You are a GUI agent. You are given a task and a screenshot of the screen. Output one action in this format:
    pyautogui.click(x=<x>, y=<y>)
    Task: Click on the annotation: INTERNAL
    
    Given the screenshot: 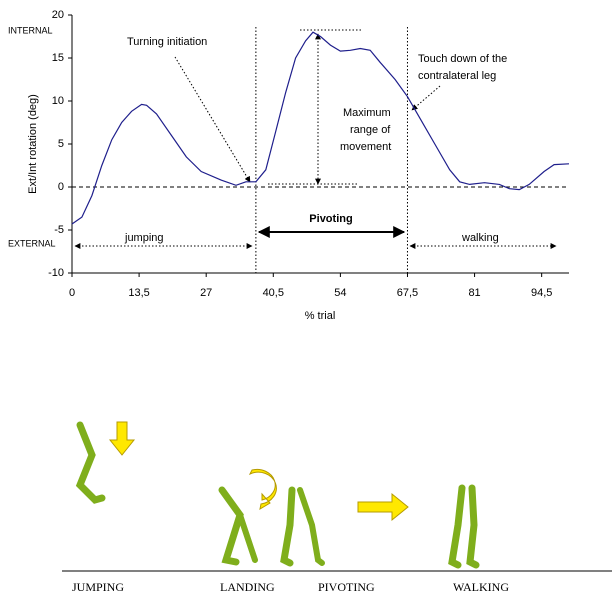 What is the action you would take?
    pyautogui.click(x=30, y=30)
    